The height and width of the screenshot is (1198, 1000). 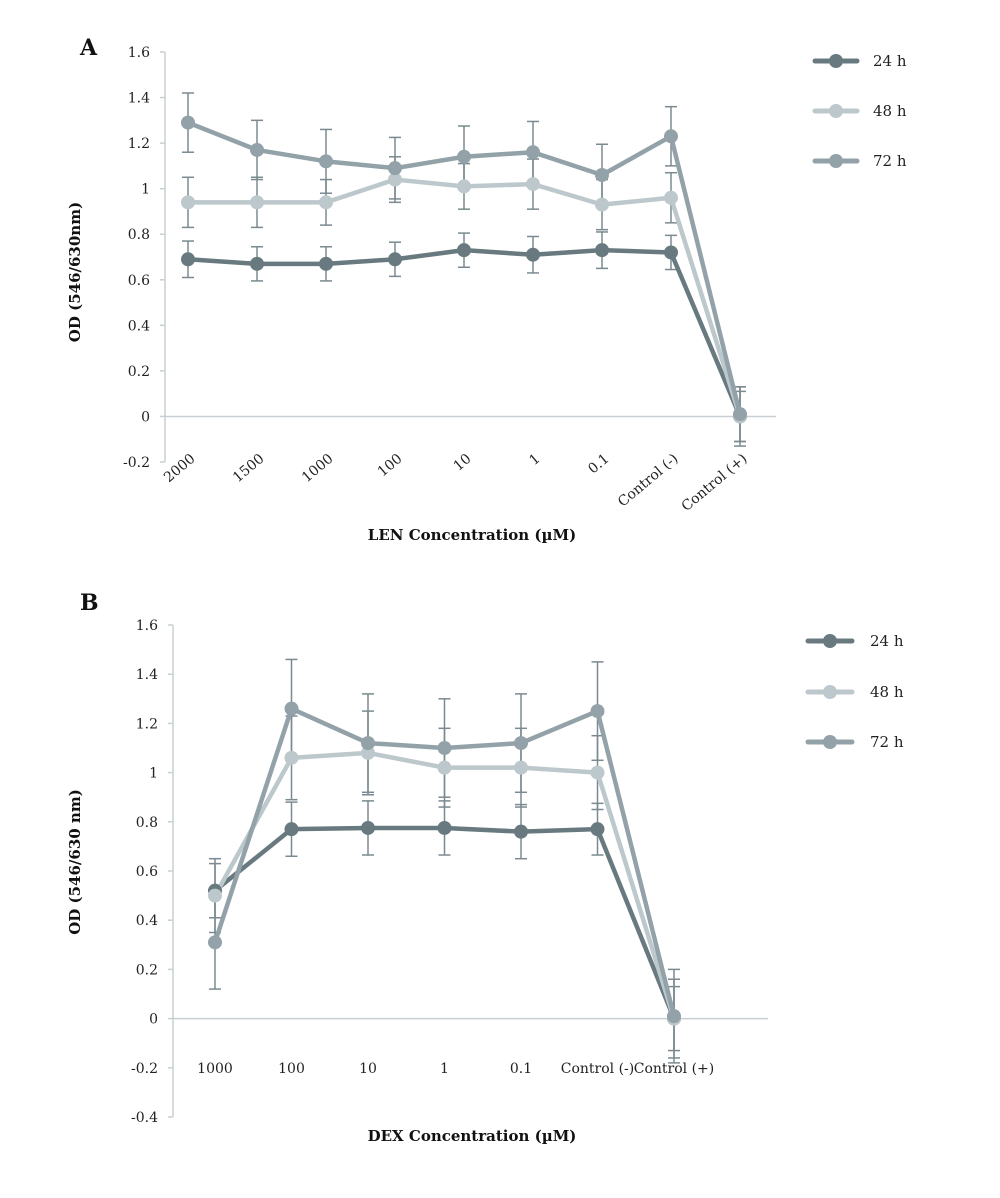 What do you see at coordinates (147, 872) in the screenshot?
I see `y-tick-label: 0.6` at bounding box center [147, 872].